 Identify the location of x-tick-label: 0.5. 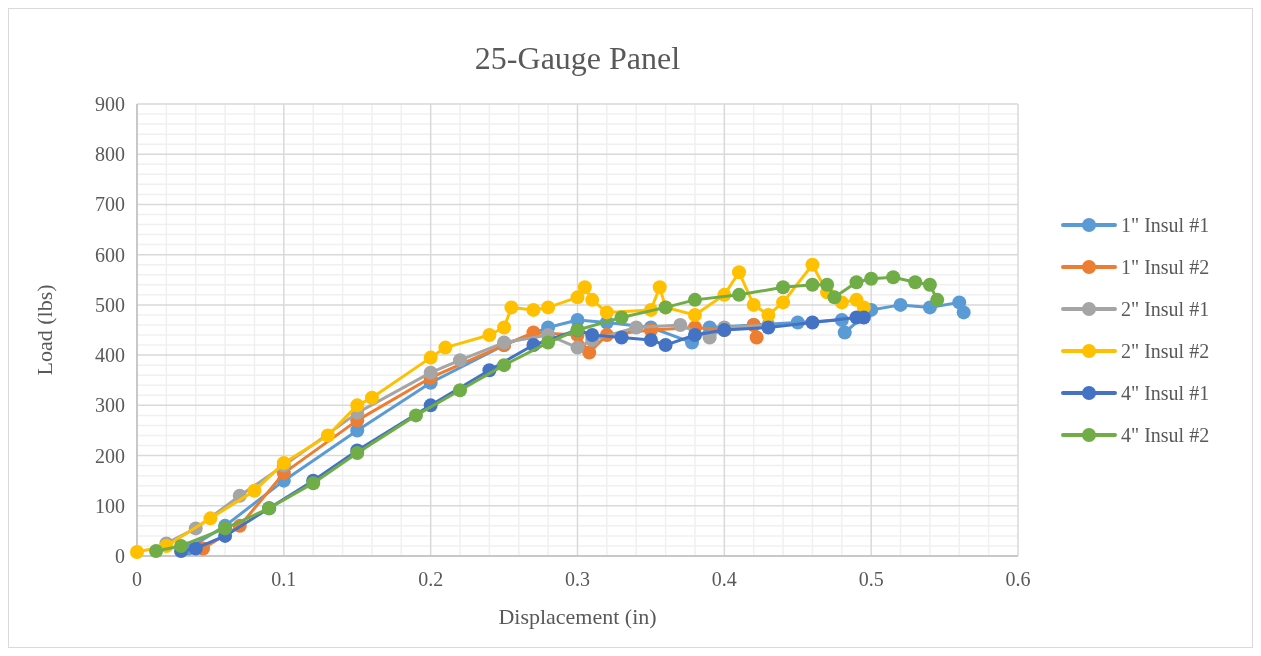
(871, 579).